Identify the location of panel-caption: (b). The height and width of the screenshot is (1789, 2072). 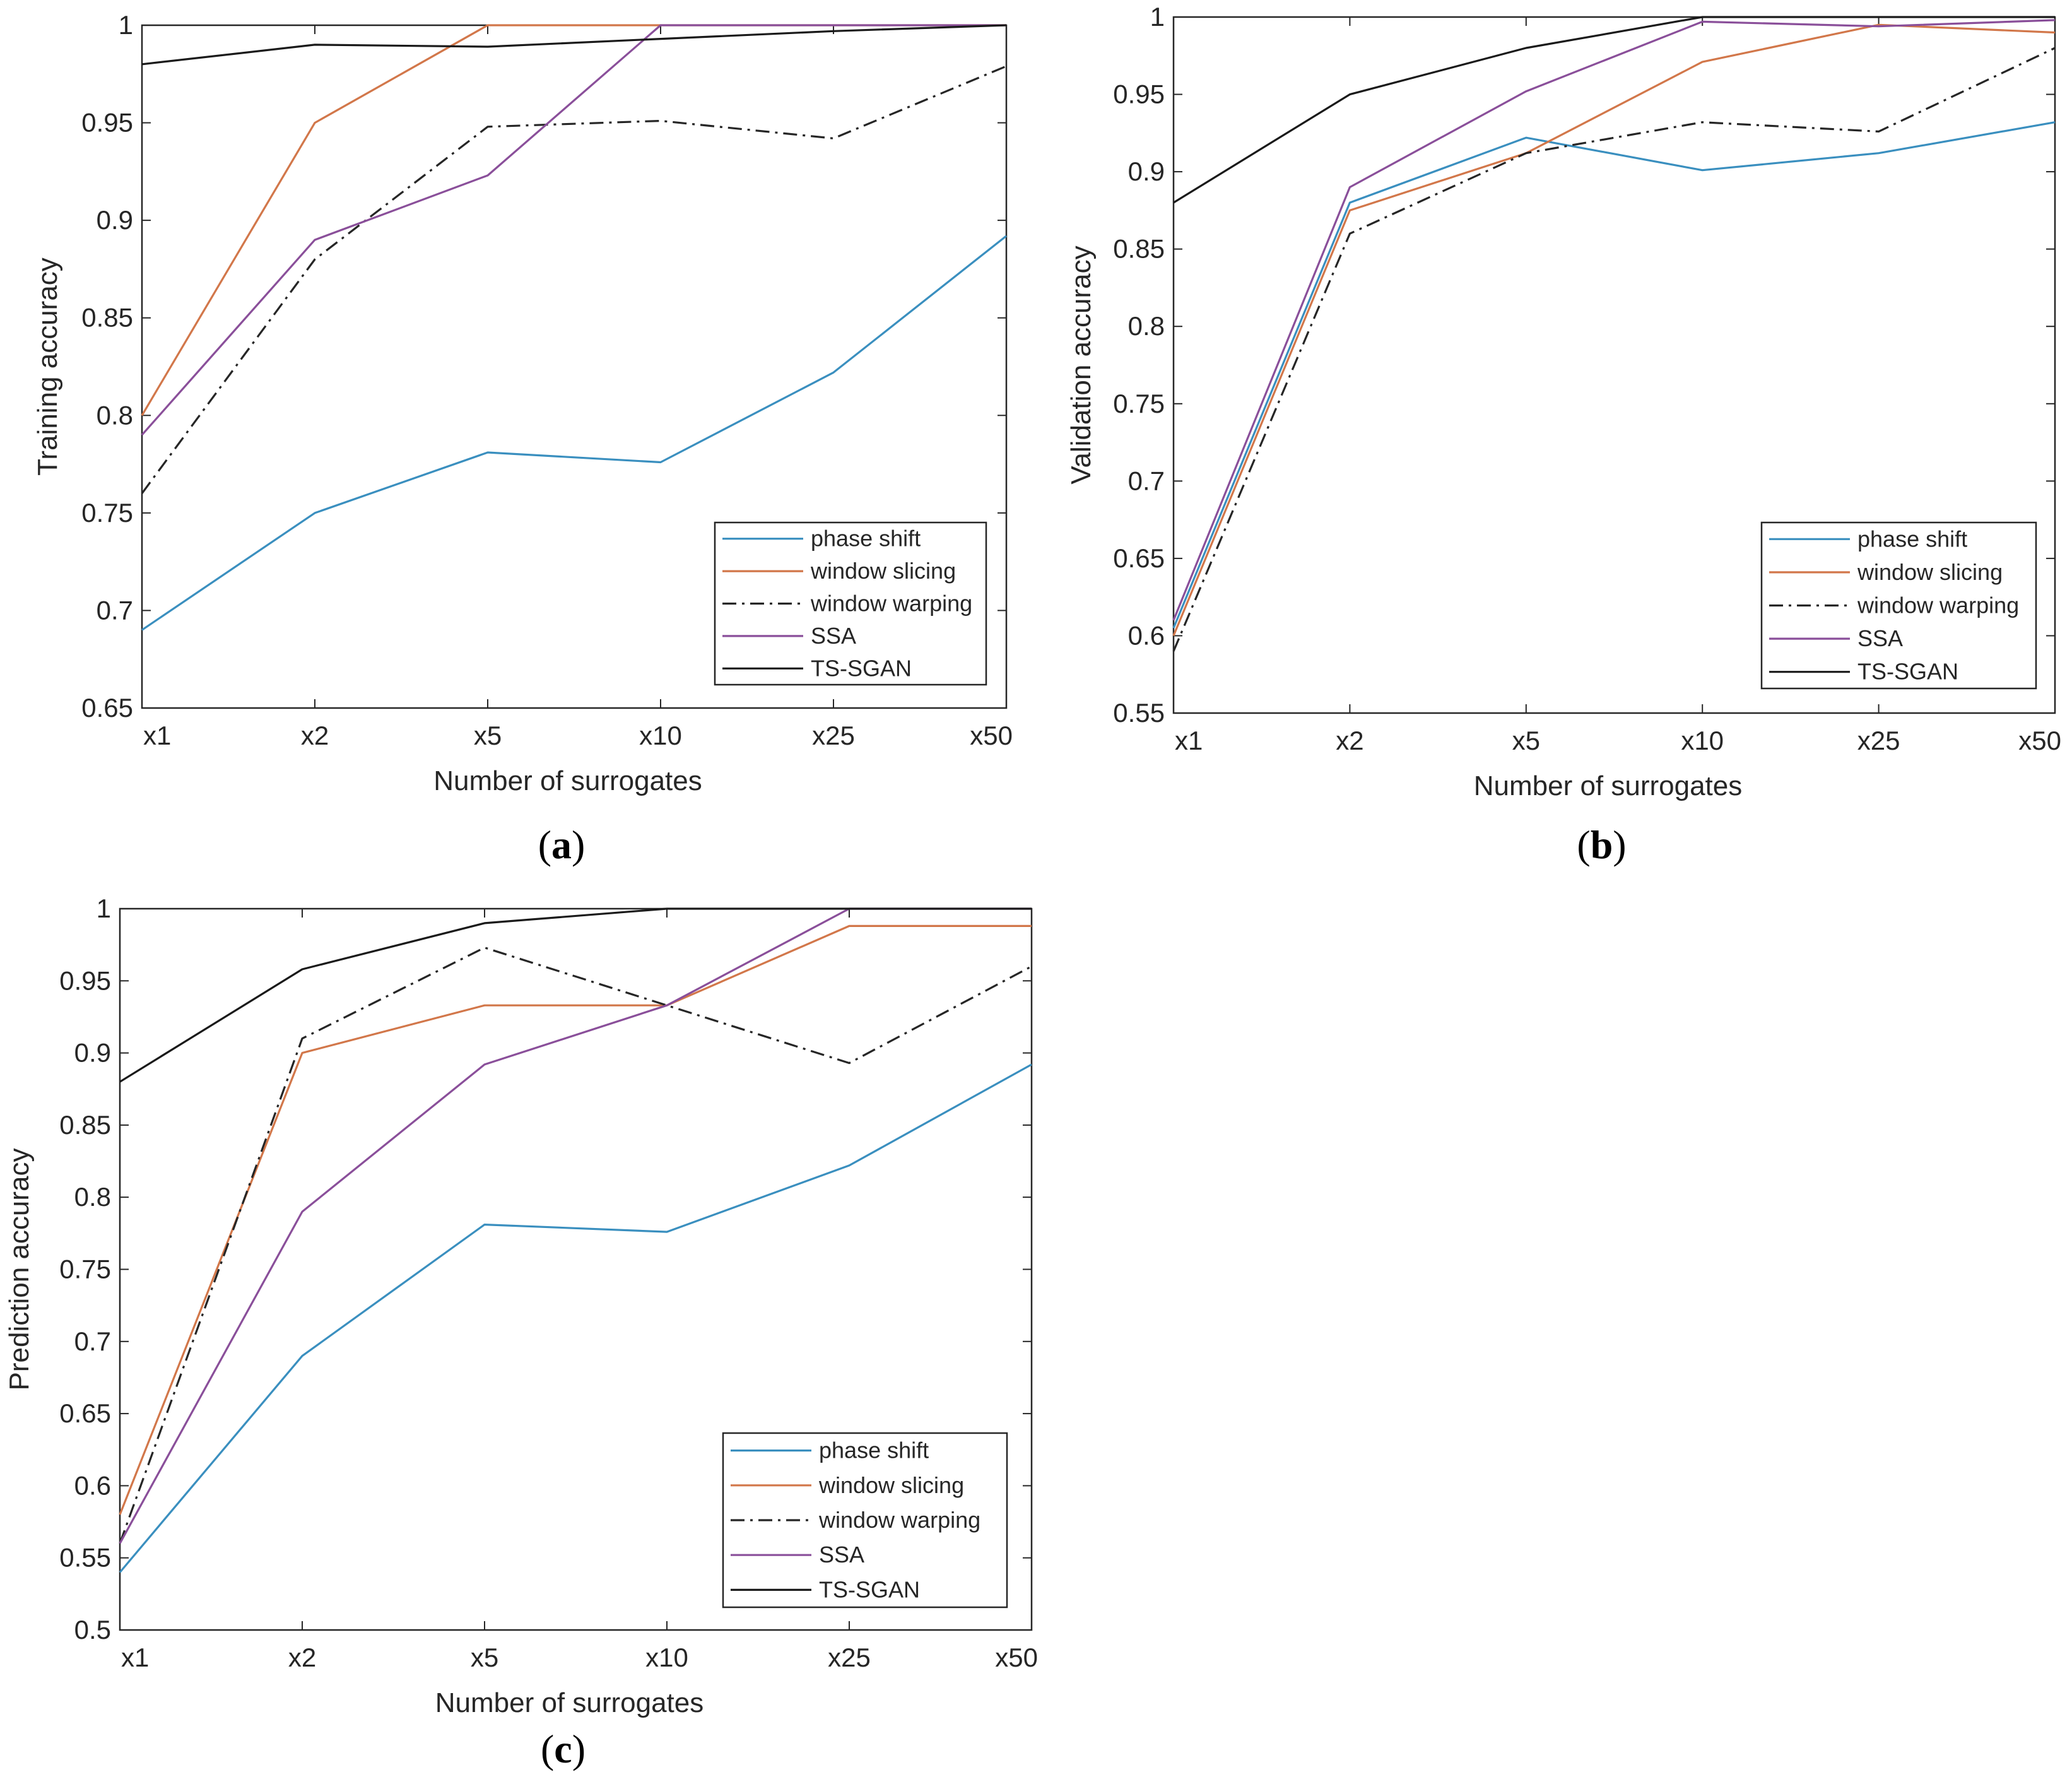
(1601, 844).